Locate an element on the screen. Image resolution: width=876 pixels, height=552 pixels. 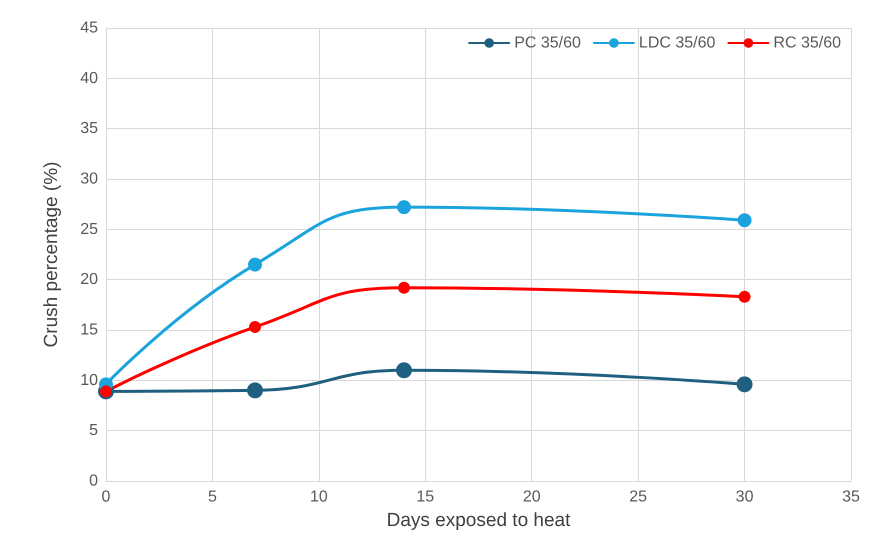
y-tick-label: 0 is located at coordinates (93, 481).